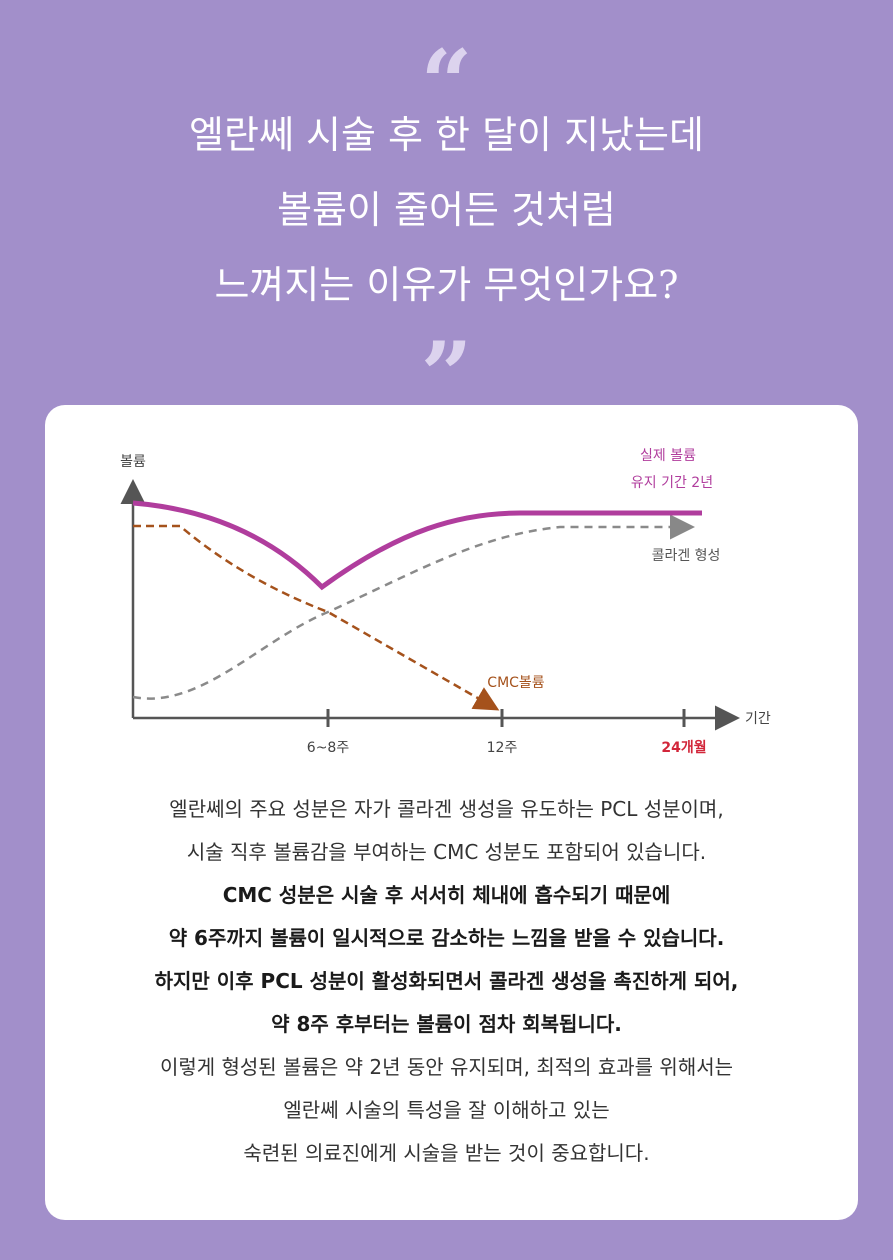 The height and width of the screenshot is (1260, 893). Describe the element at coordinates (446, 809) in the screenshot. I see `description-line: 엘란쎄의 주요 성분은 자가 콜라겐 생성을 유도하는 PCL 성분이며,` at that location.